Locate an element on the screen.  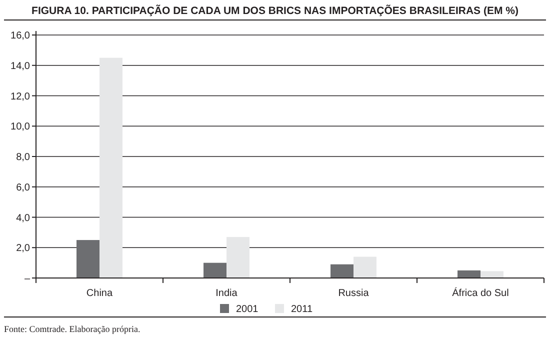
legend-label: 2011 is located at coordinates (302, 309).